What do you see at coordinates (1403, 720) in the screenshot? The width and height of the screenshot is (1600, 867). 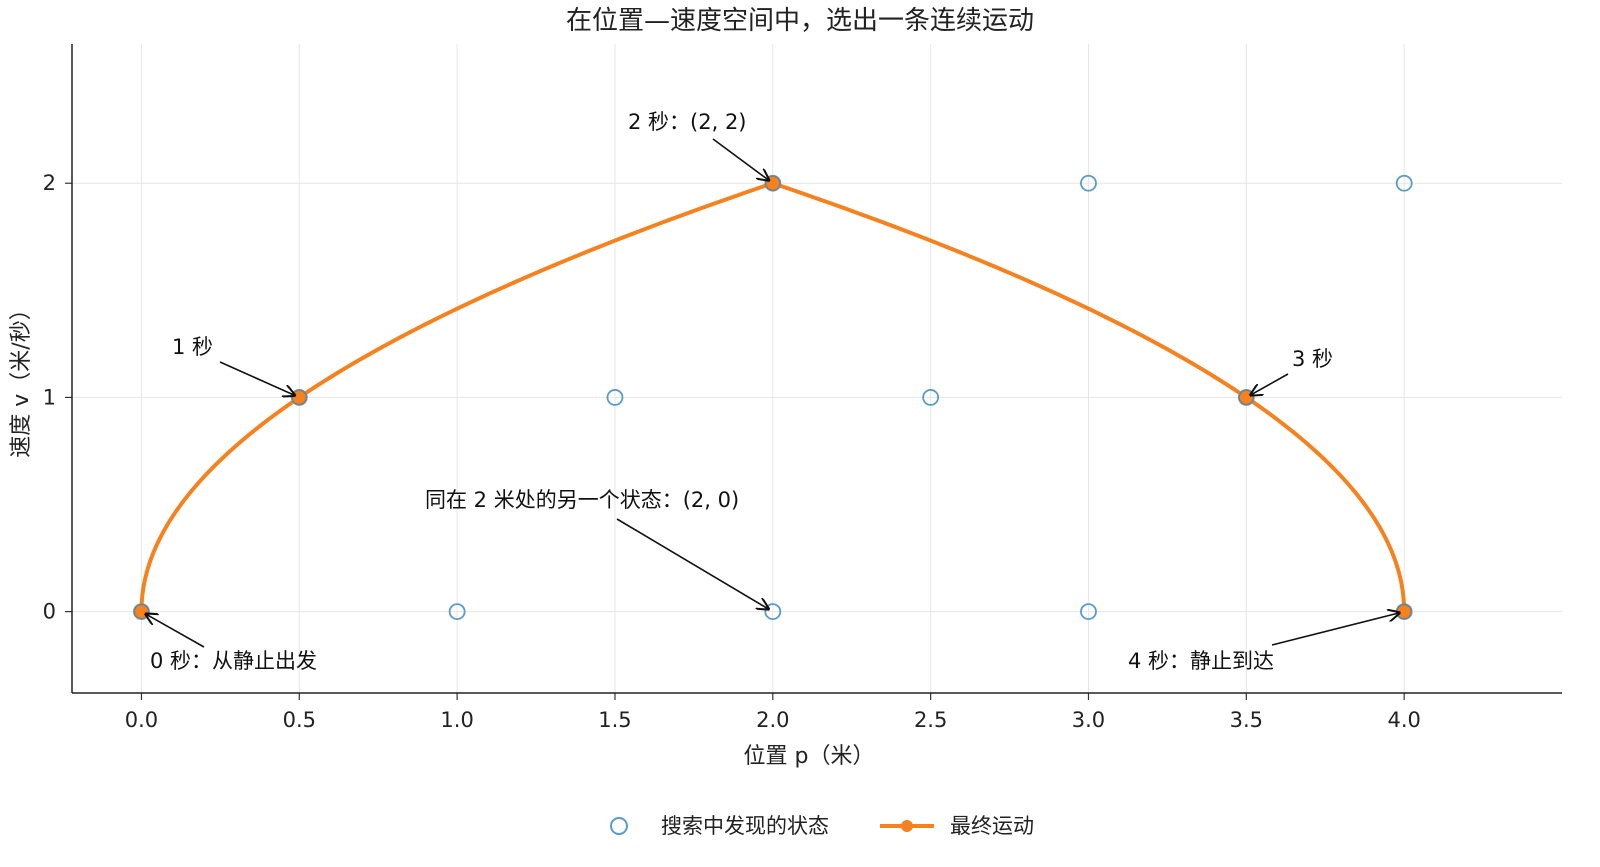 I see `x-tick-label: 4.0` at bounding box center [1403, 720].